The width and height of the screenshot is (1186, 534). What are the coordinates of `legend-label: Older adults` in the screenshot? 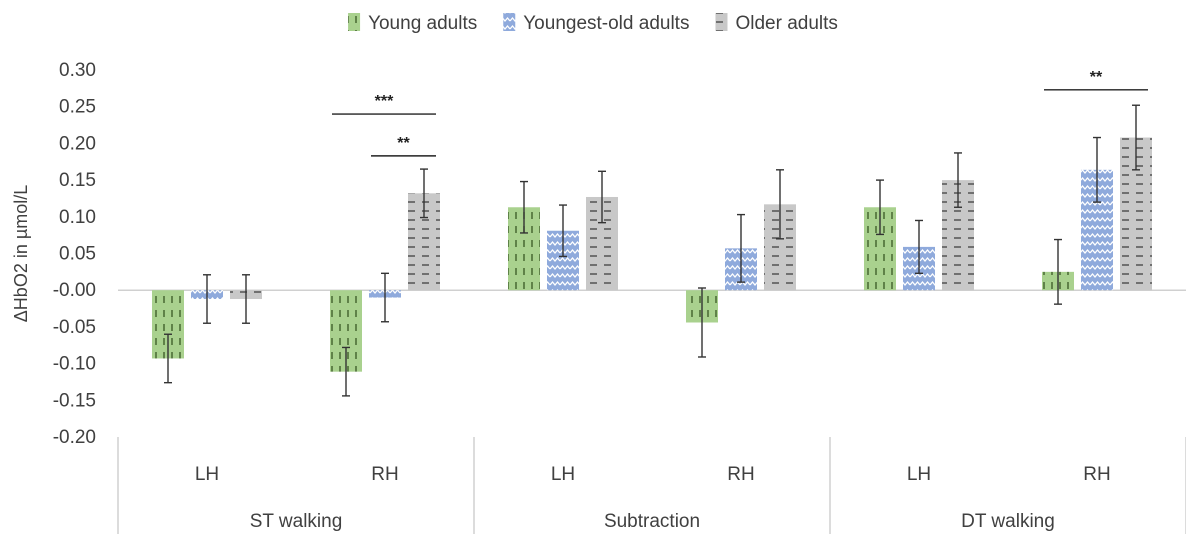 It's located at (786, 23).